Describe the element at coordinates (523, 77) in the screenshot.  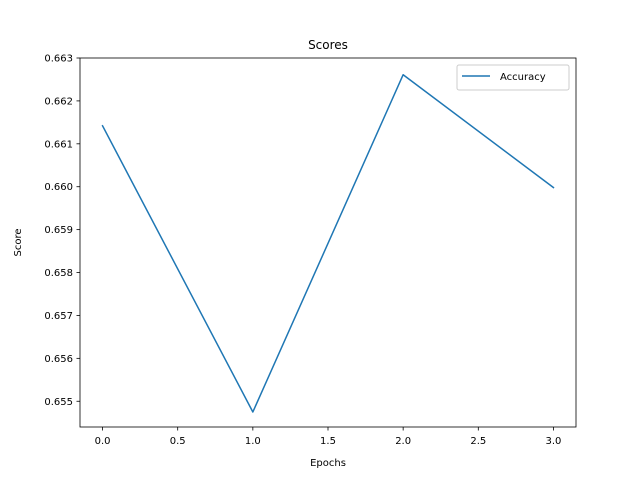
I see `legend-label-accuracy: Accuracy` at that location.